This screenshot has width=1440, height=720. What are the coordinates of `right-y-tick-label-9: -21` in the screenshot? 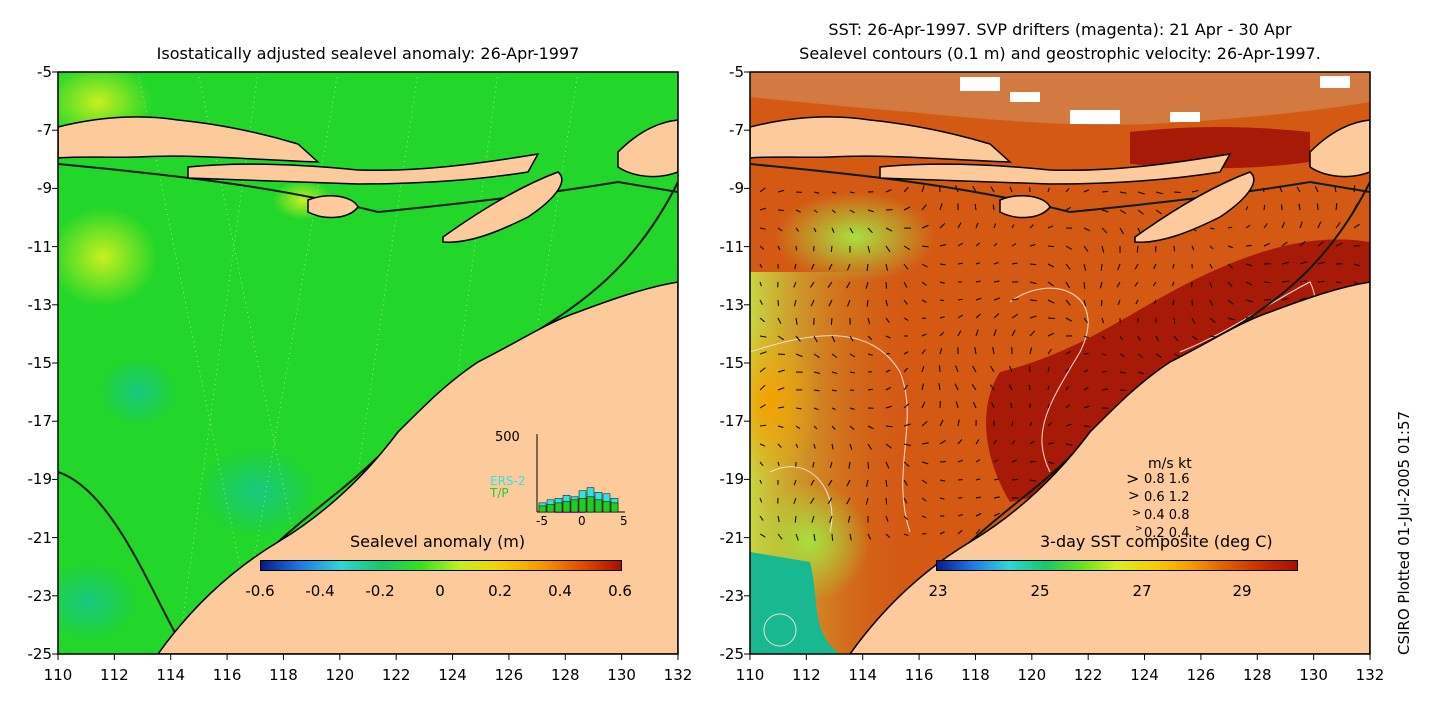 It's located at (732, 537).